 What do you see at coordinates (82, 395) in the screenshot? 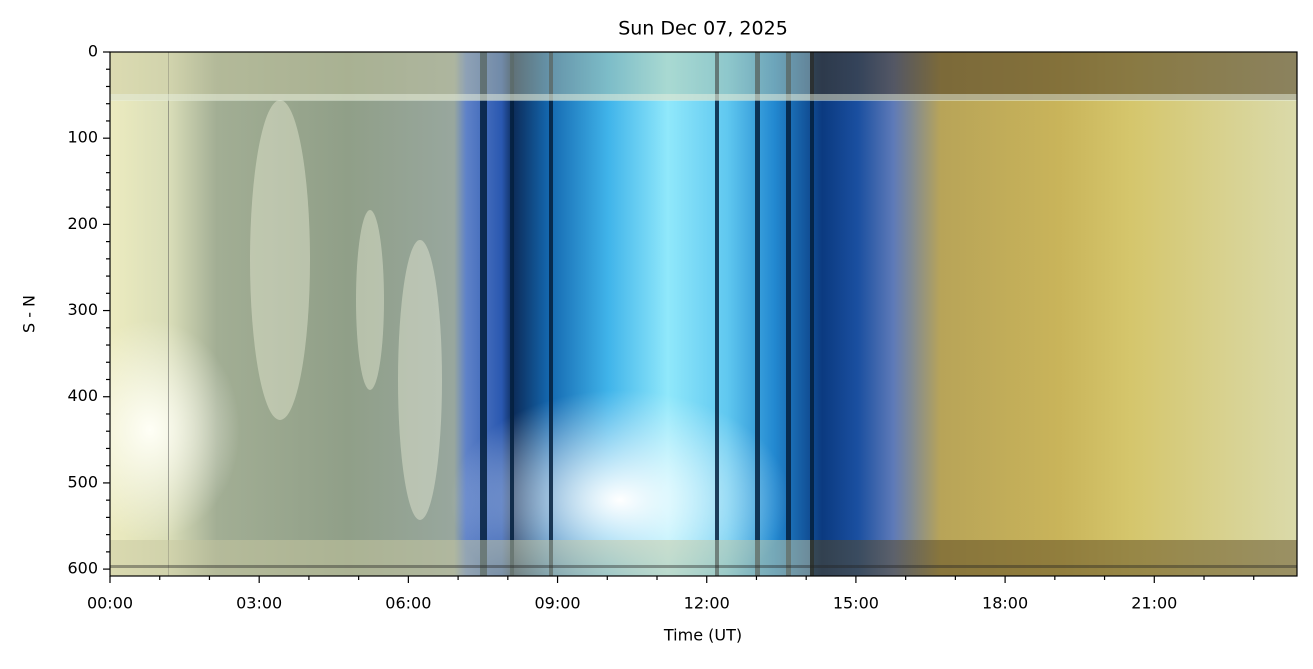
I see `y-tick-label: 400` at bounding box center [82, 395].